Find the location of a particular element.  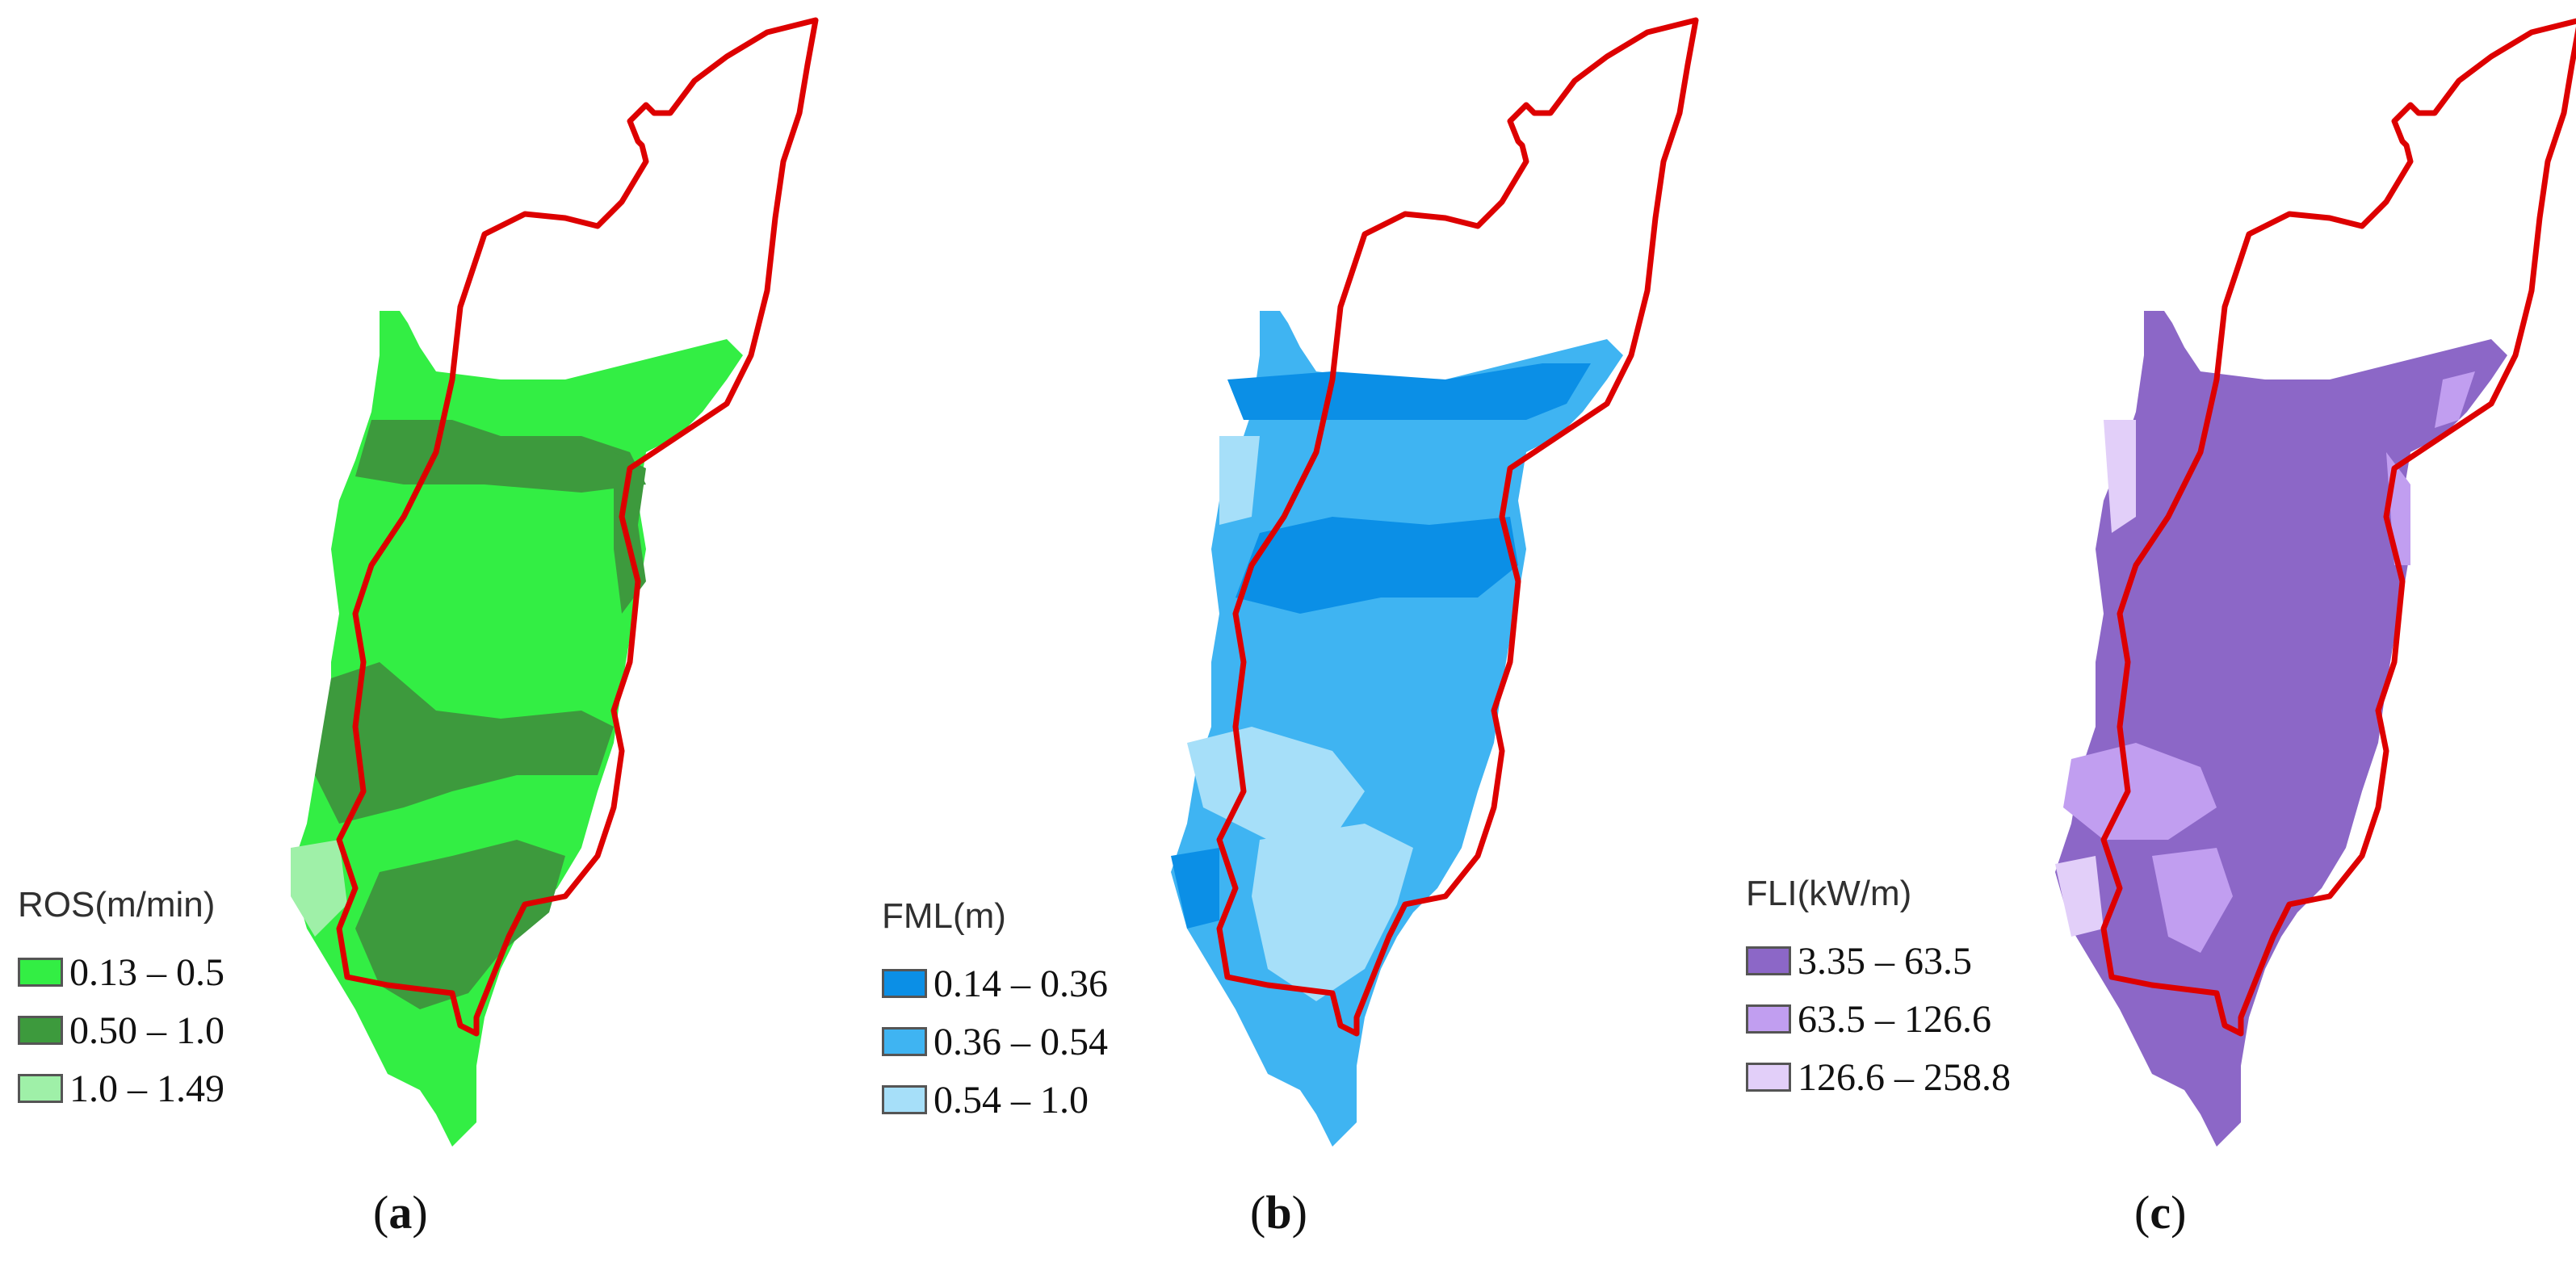

legend-item: 1.0 – 1.49 is located at coordinates (121, 1088).